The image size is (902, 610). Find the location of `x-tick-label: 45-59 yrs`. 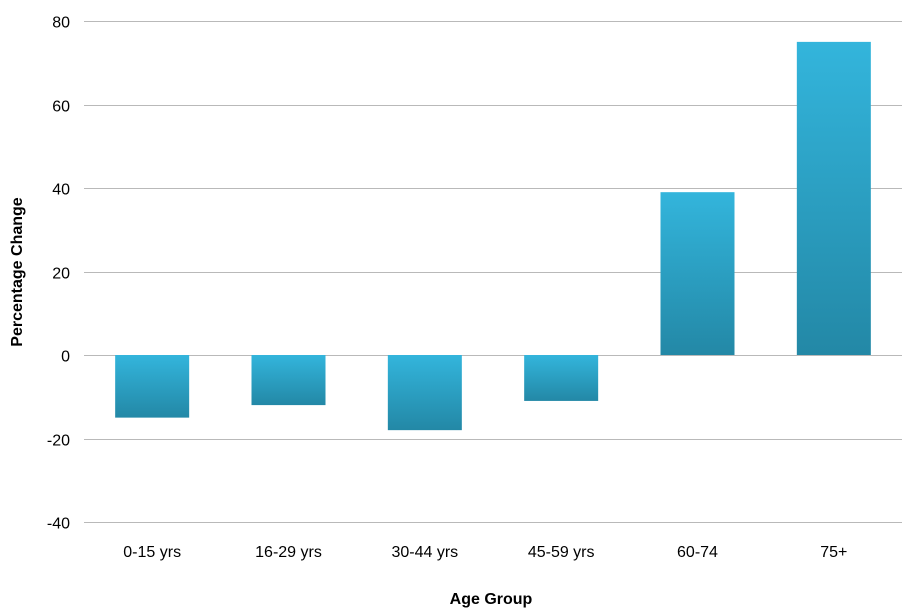

x-tick-label: 45-59 yrs is located at coordinates (561, 552).